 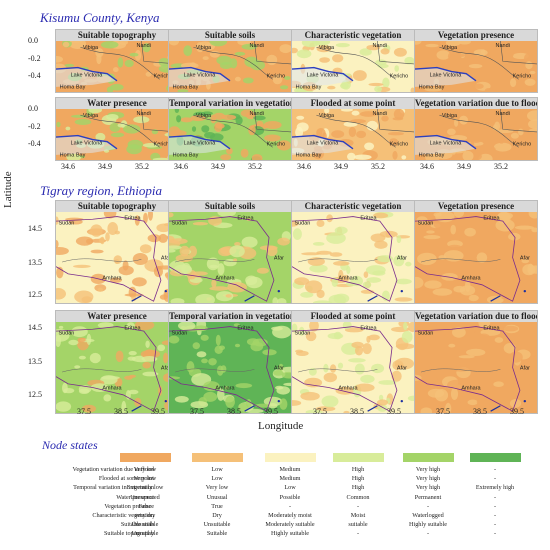 What do you see at coordinates (309, 87) in the screenshot?
I see `map-label: Homa Bay` at bounding box center [309, 87].